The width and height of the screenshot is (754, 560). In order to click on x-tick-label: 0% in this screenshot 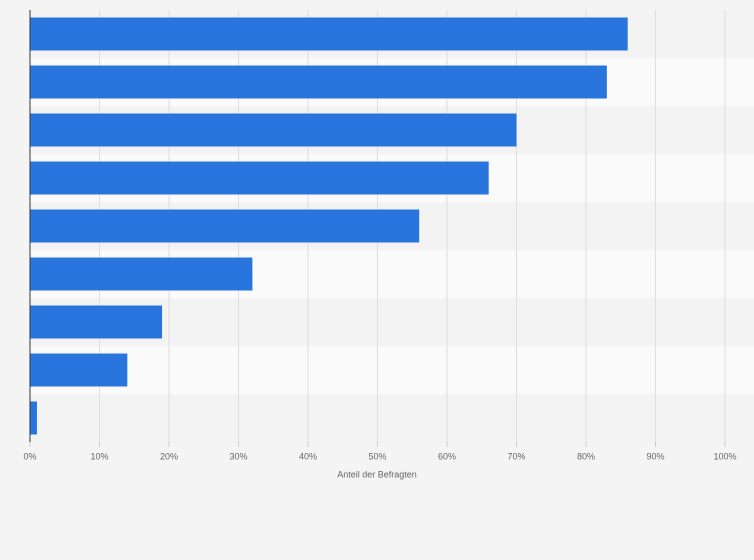, I will do `click(29, 456)`.